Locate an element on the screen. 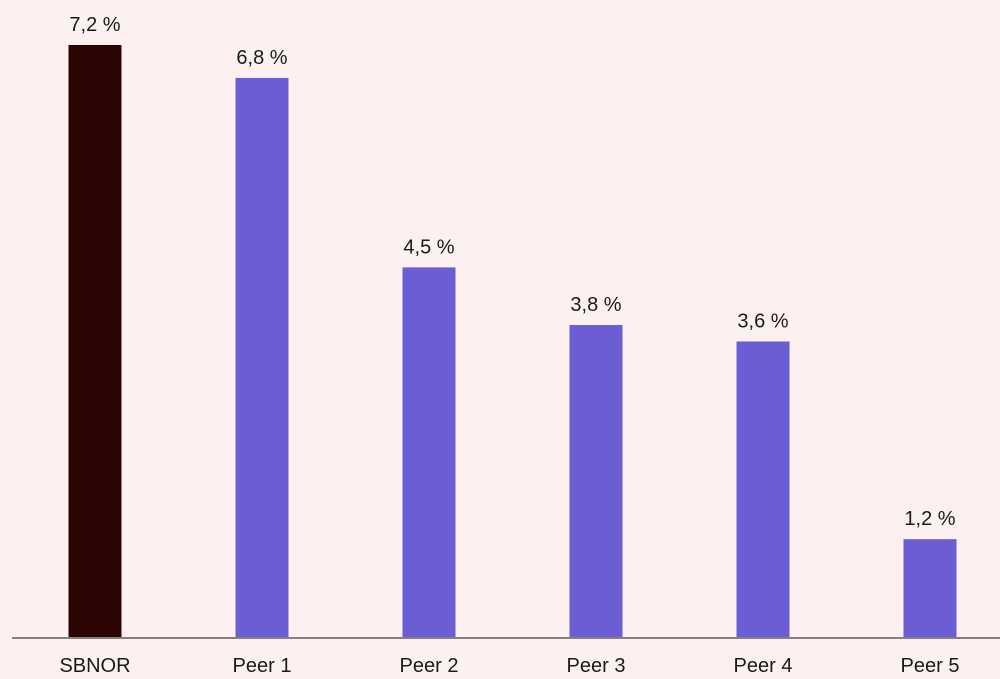  value-label: 4,5 % is located at coordinates (428, 247).